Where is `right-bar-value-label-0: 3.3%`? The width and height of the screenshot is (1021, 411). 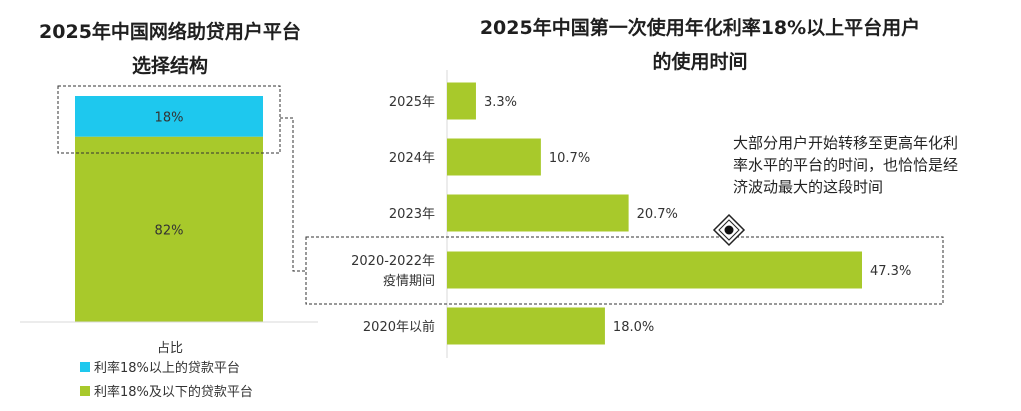
right-bar-value-label-0: 3.3% is located at coordinates (500, 102).